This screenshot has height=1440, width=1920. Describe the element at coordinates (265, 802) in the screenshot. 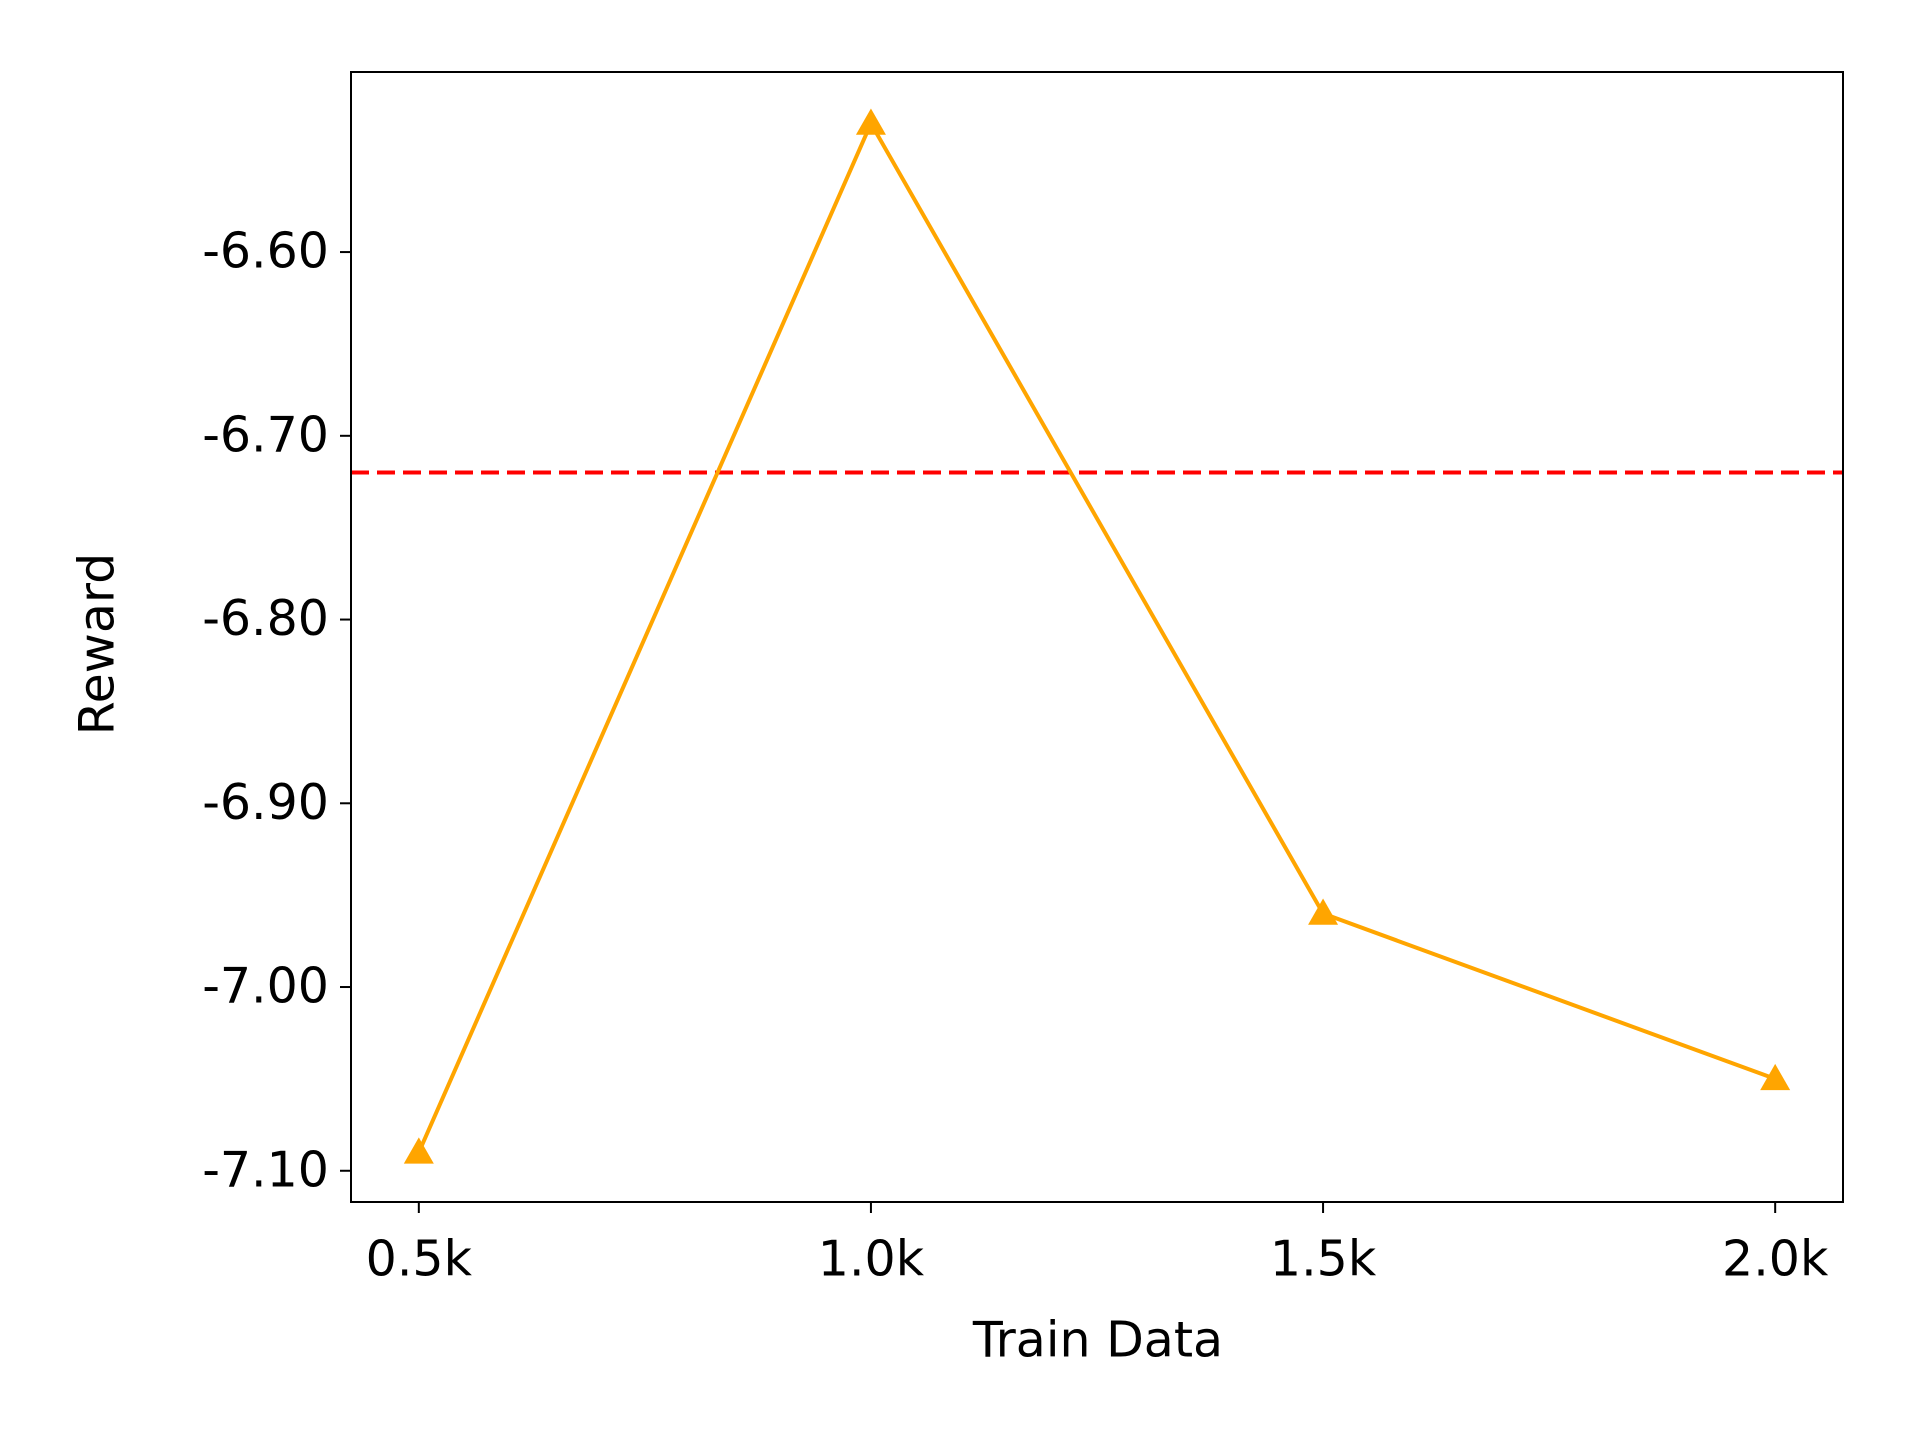

I see `y-tick-label: -6.90` at that location.